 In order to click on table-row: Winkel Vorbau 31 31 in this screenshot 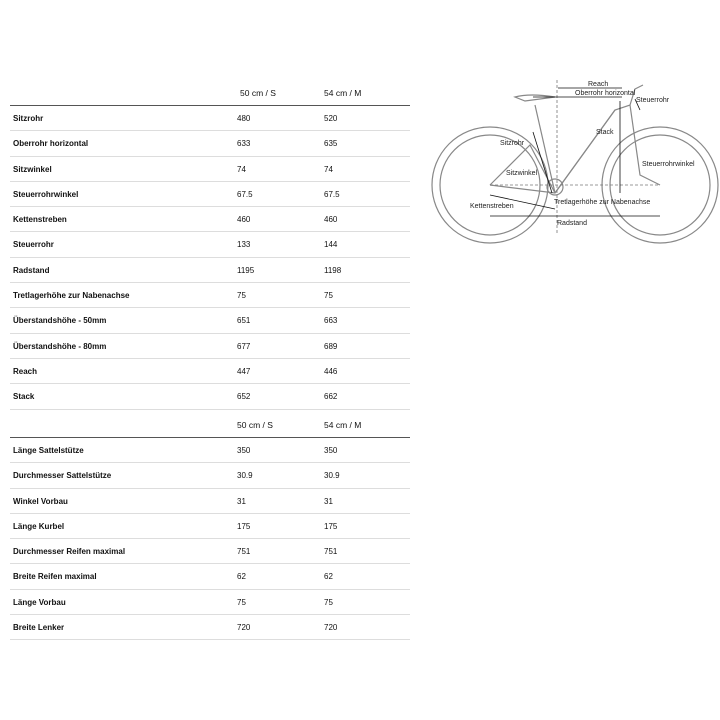, I will do `click(210, 501)`.